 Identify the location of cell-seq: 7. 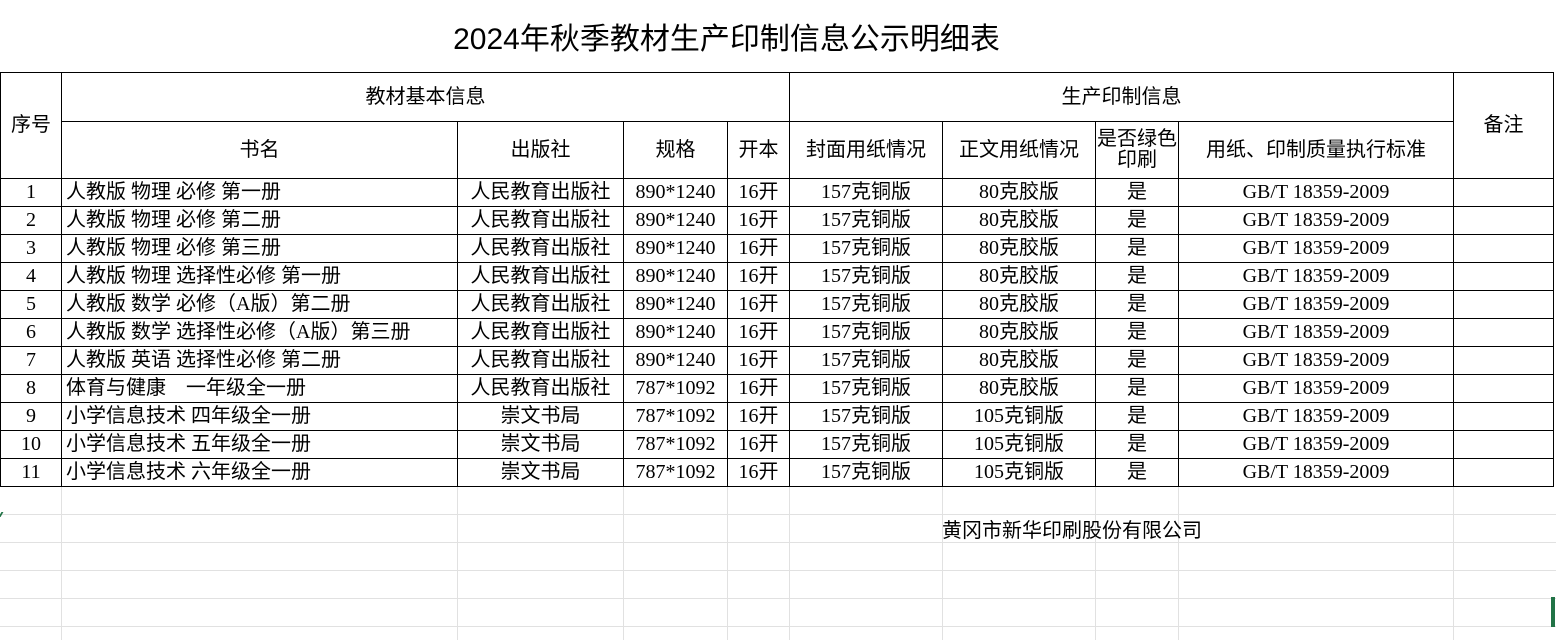
(31, 360).